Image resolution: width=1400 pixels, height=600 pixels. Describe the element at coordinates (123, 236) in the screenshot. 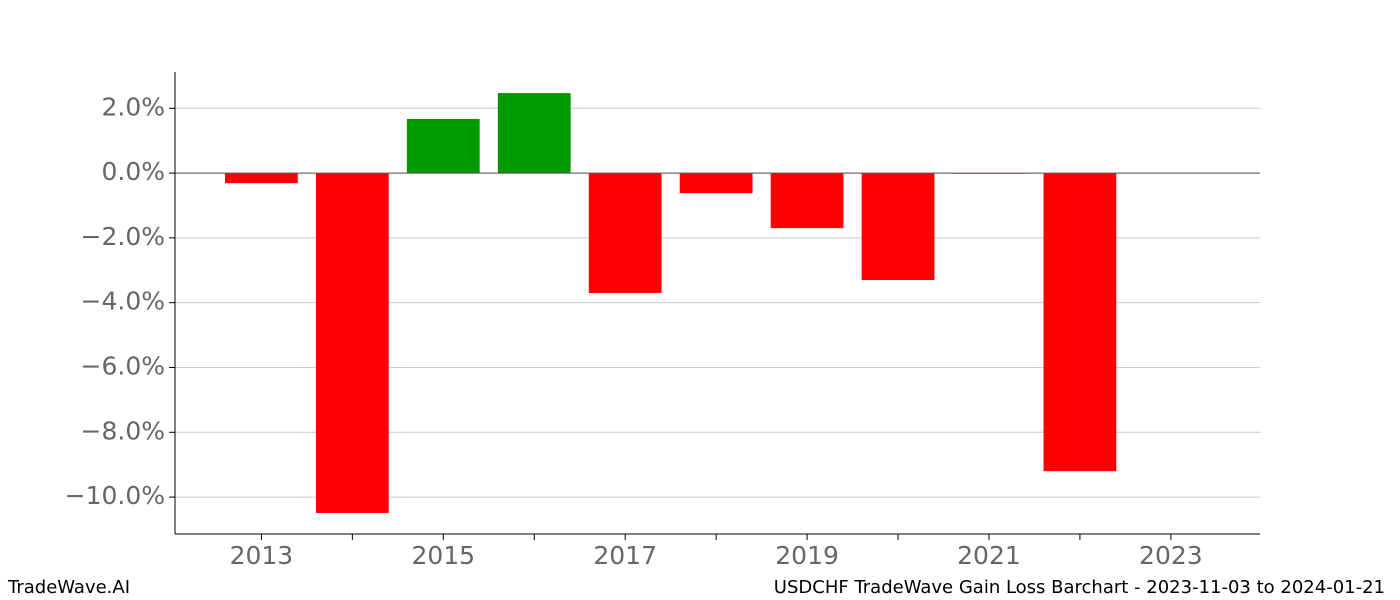

I see `y-tick-label: −2.0%` at that location.